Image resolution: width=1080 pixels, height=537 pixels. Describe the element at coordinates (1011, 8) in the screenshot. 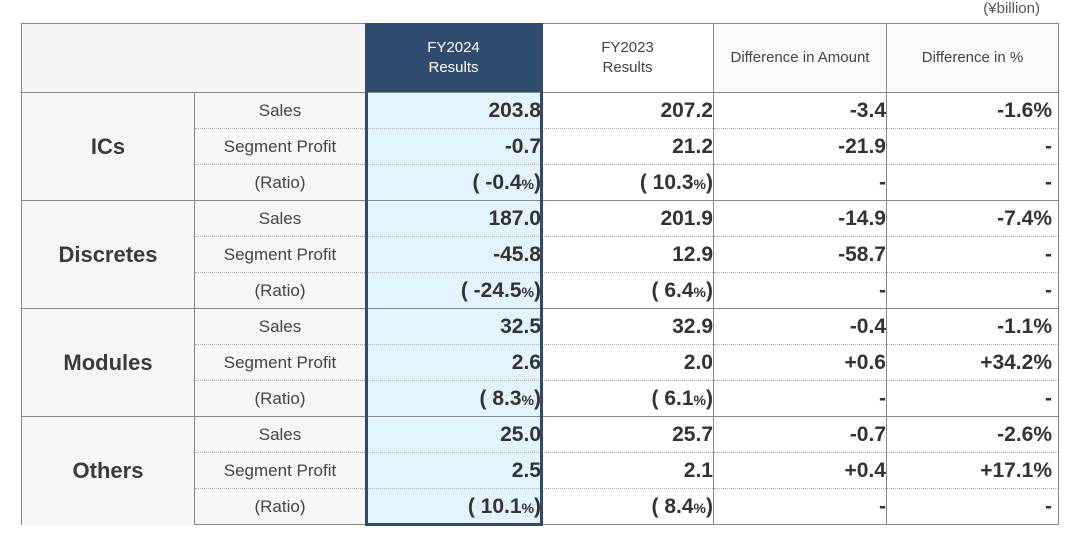

I see `unit-label: (¥billion)` at that location.